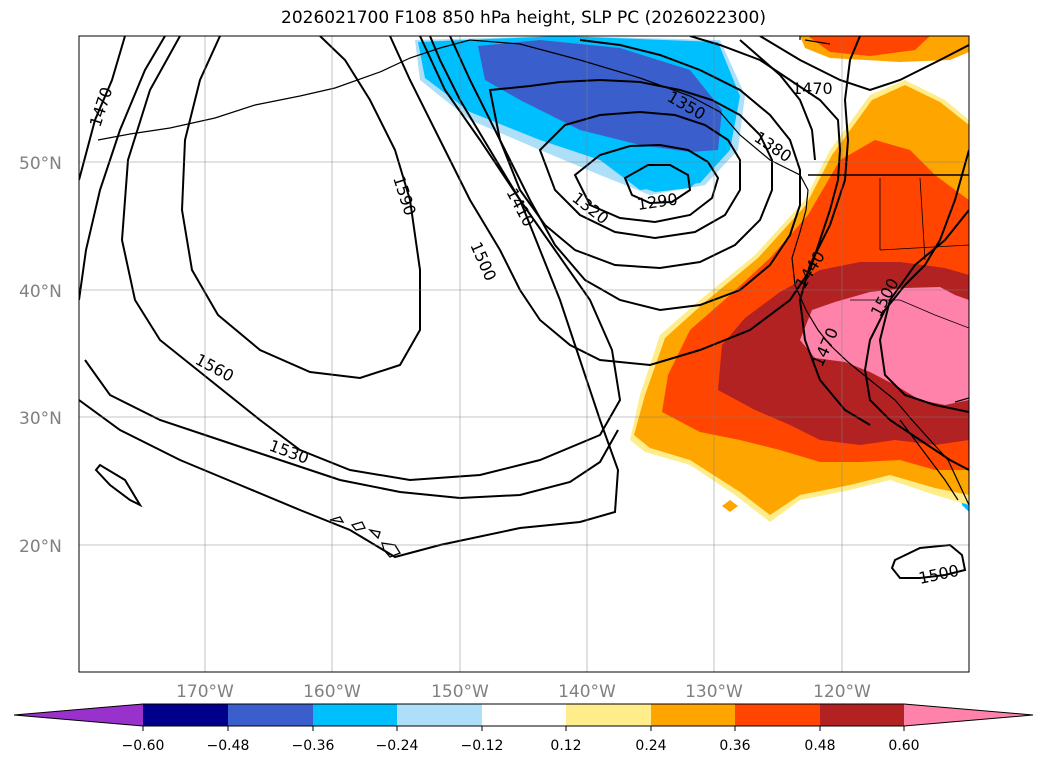 The height and width of the screenshot is (765, 1047). Describe the element at coordinates (523, 692) in the screenshot. I see `longitude-labels: 170°W 160°W 150°W 140°W 130°W 120°W` at that location.